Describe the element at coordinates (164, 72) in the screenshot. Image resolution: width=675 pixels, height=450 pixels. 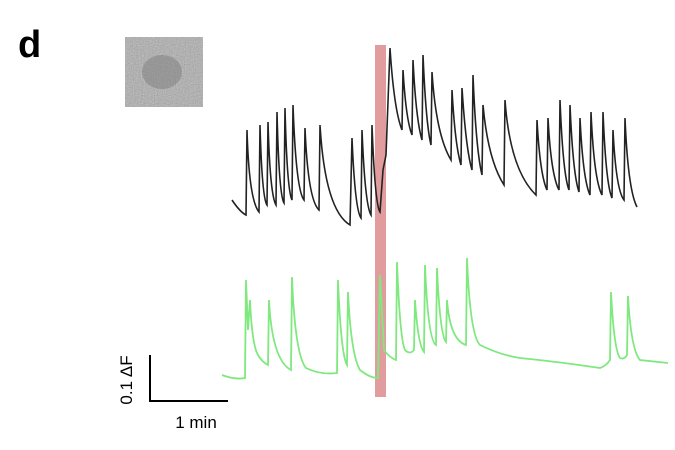
I see `cell-thumbnail` at that location.